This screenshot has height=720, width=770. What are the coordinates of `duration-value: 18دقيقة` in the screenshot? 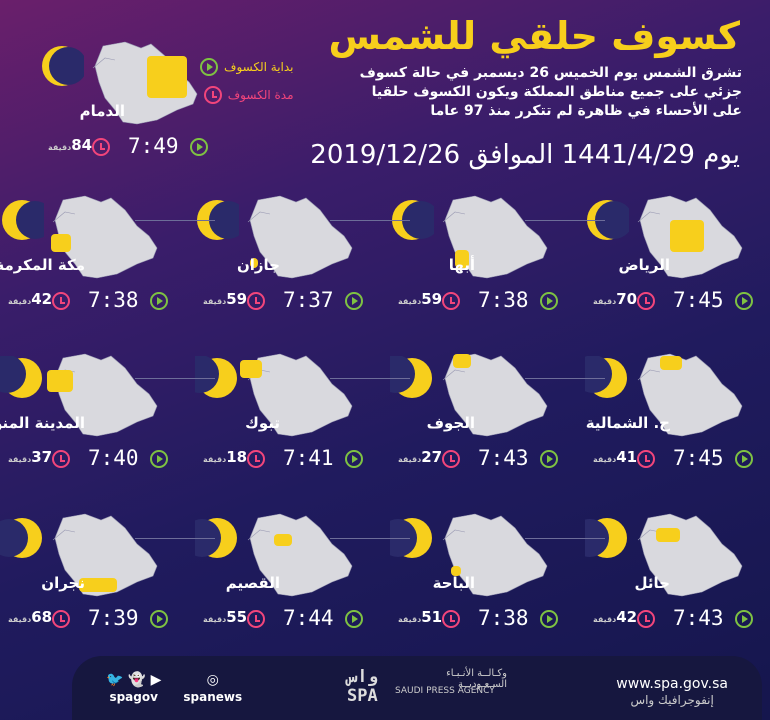 It's located at (223, 457).